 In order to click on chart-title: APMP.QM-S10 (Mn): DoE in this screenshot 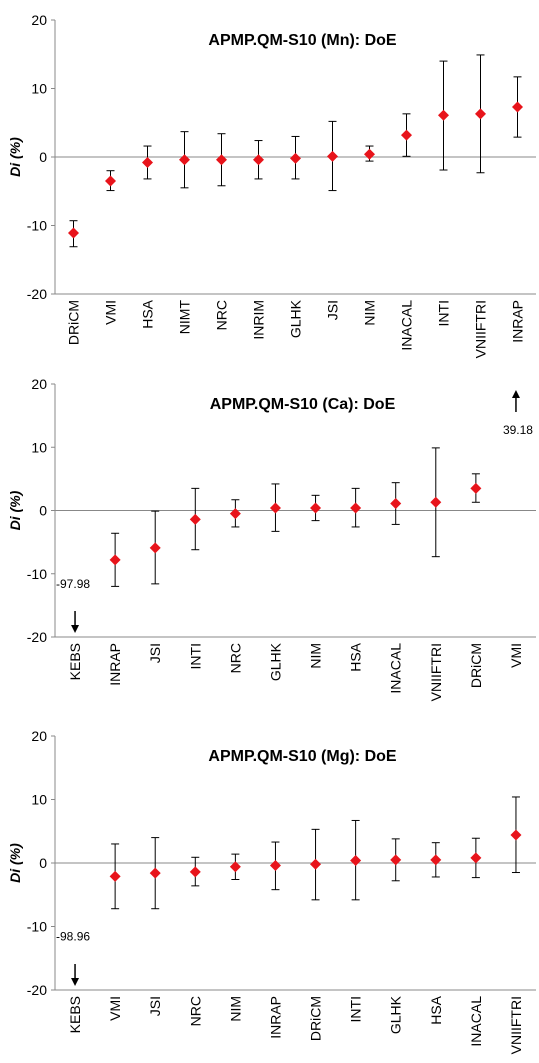, I will do `click(302, 40)`.